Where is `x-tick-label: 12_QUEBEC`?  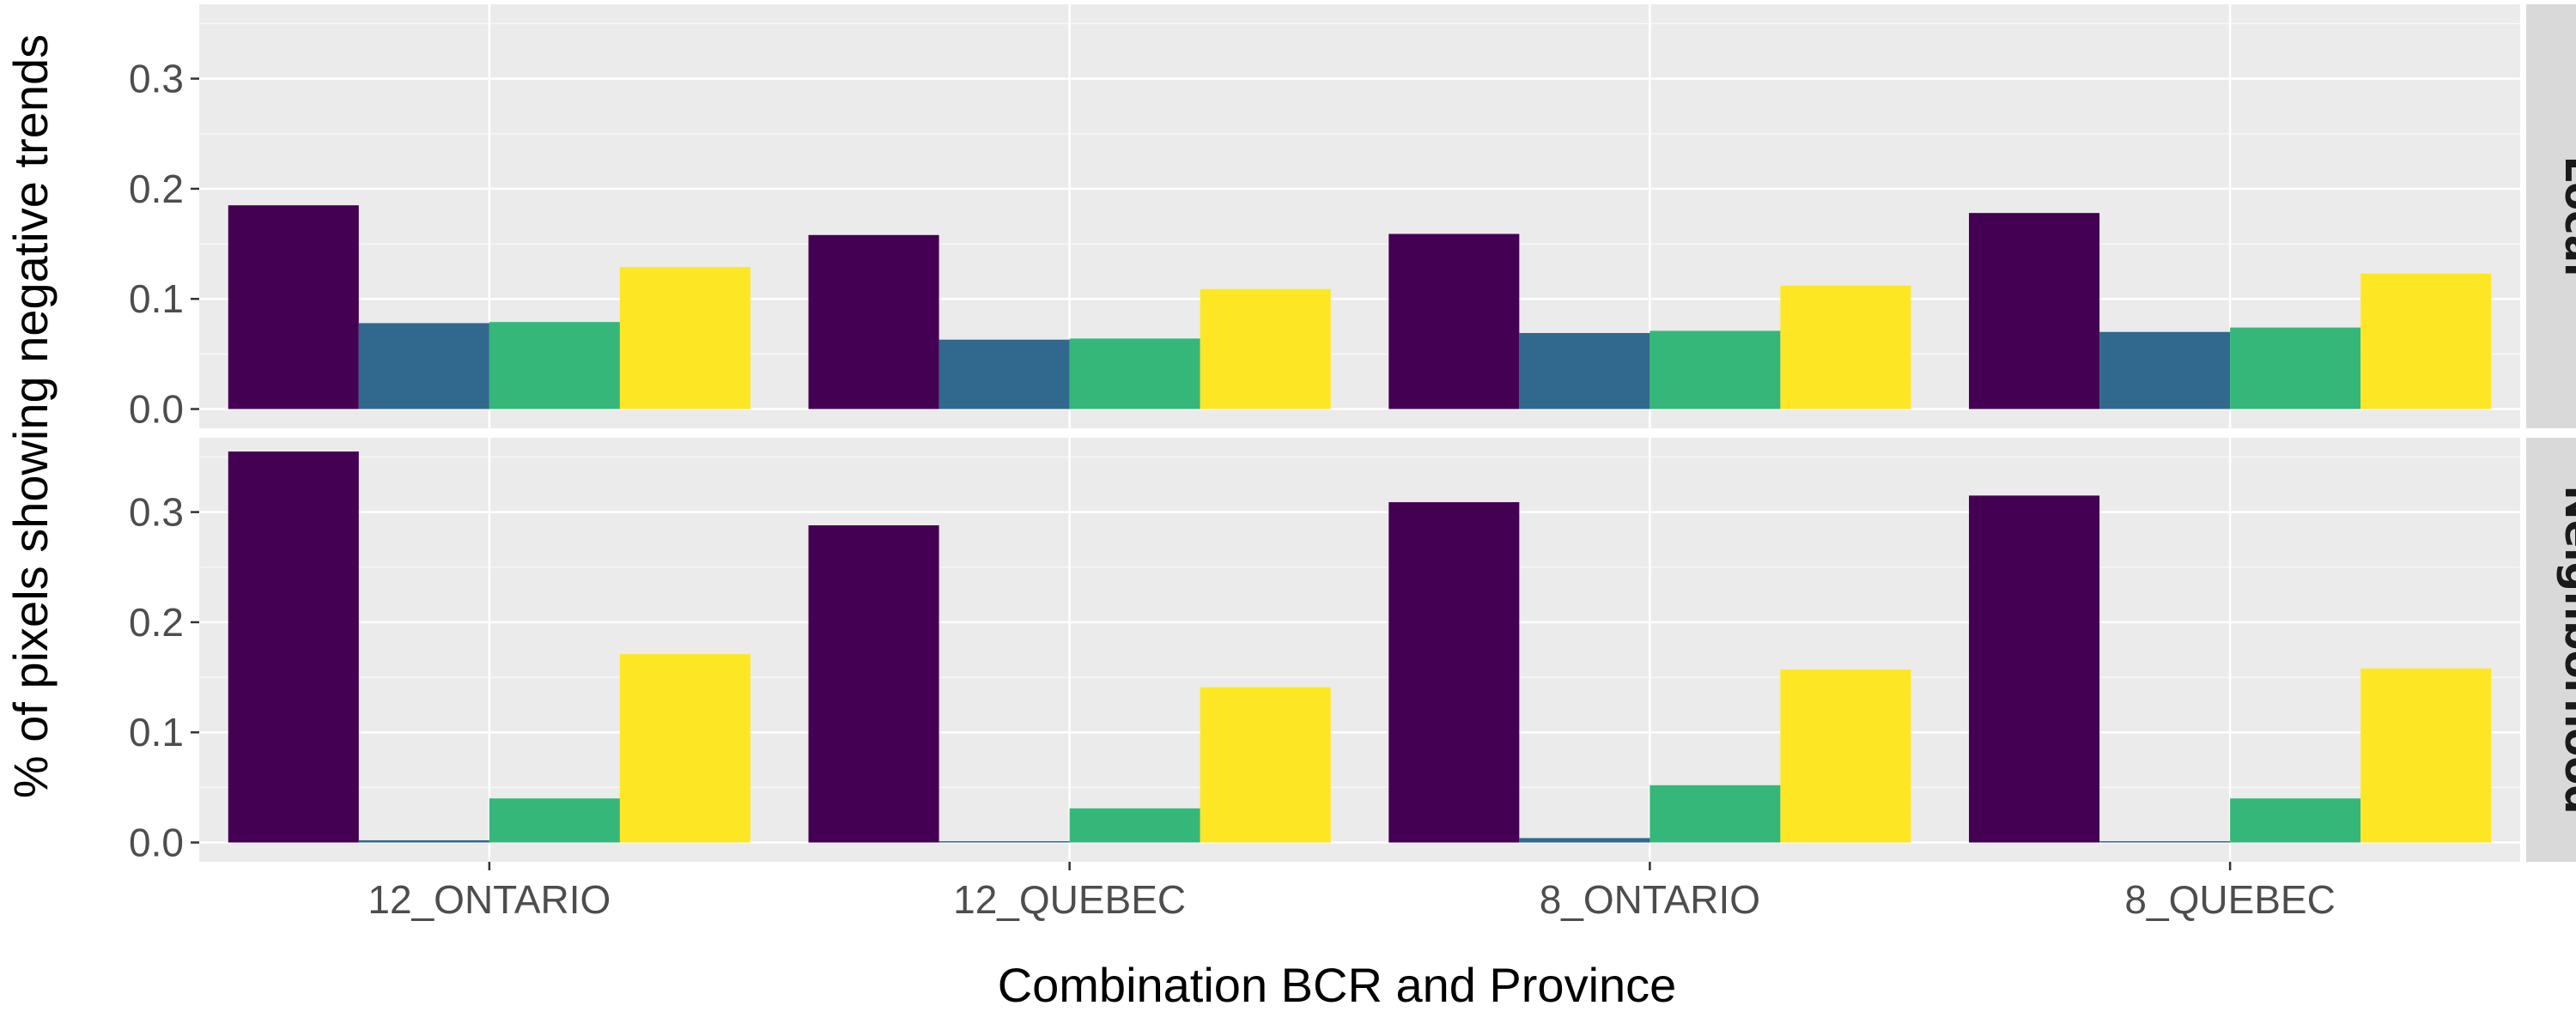
x-tick-label: 12_QUEBEC is located at coordinates (1069, 899).